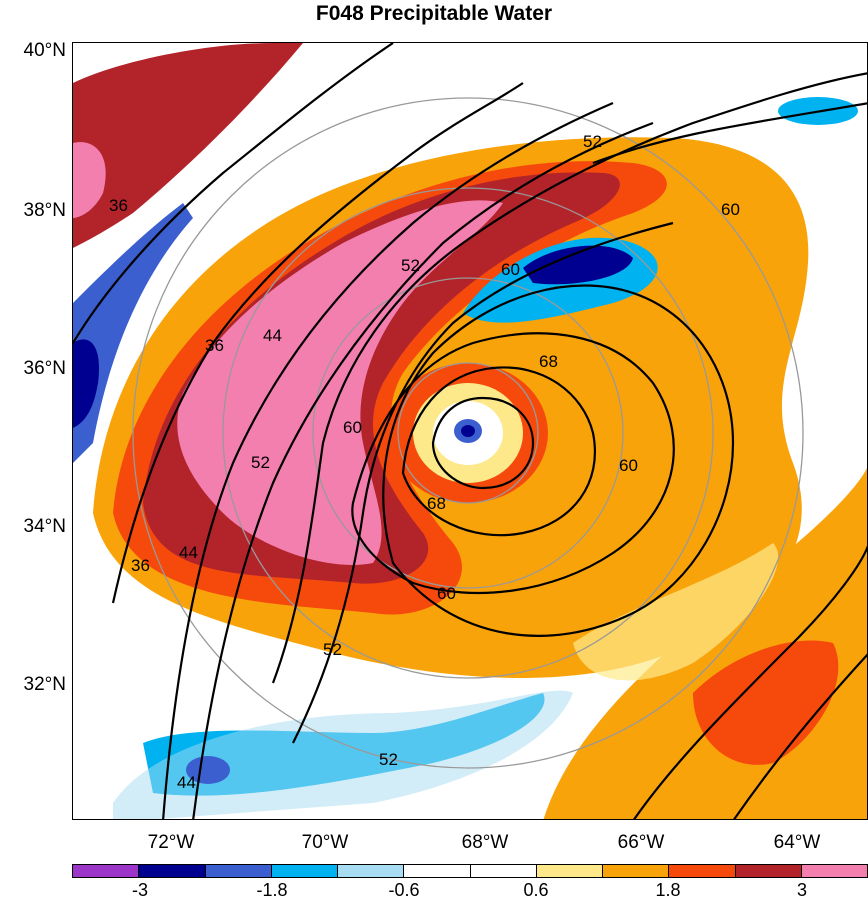 This screenshot has width=868, height=901. Describe the element at coordinates (797, 842) in the screenshot. I see `lon-label: 64°W` at that location.